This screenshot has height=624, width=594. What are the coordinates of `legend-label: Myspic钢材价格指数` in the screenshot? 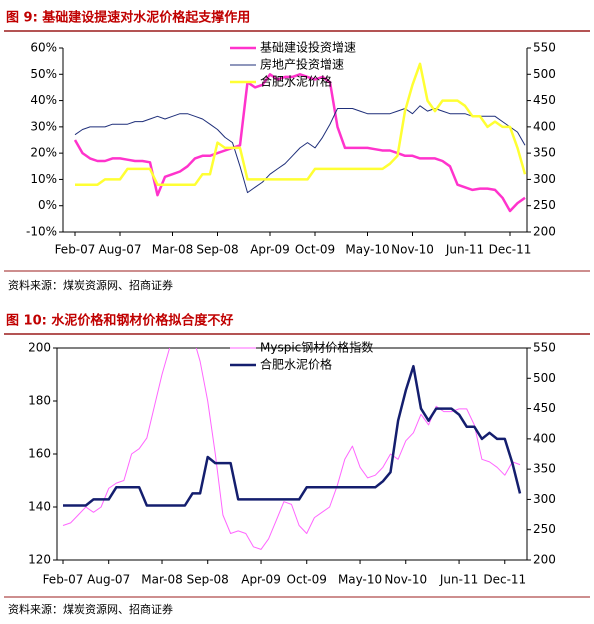 It's located at (316, 347).